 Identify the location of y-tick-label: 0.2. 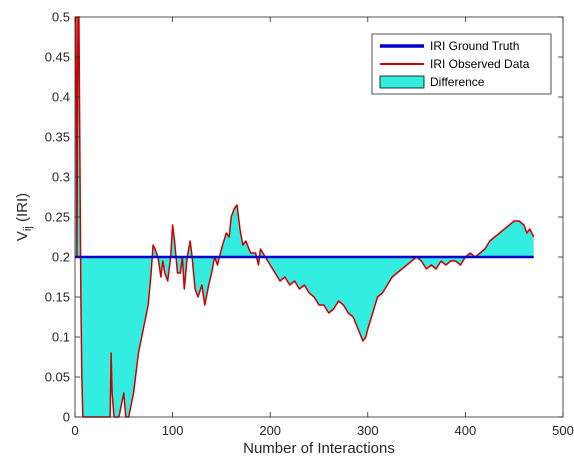
(61, 257).